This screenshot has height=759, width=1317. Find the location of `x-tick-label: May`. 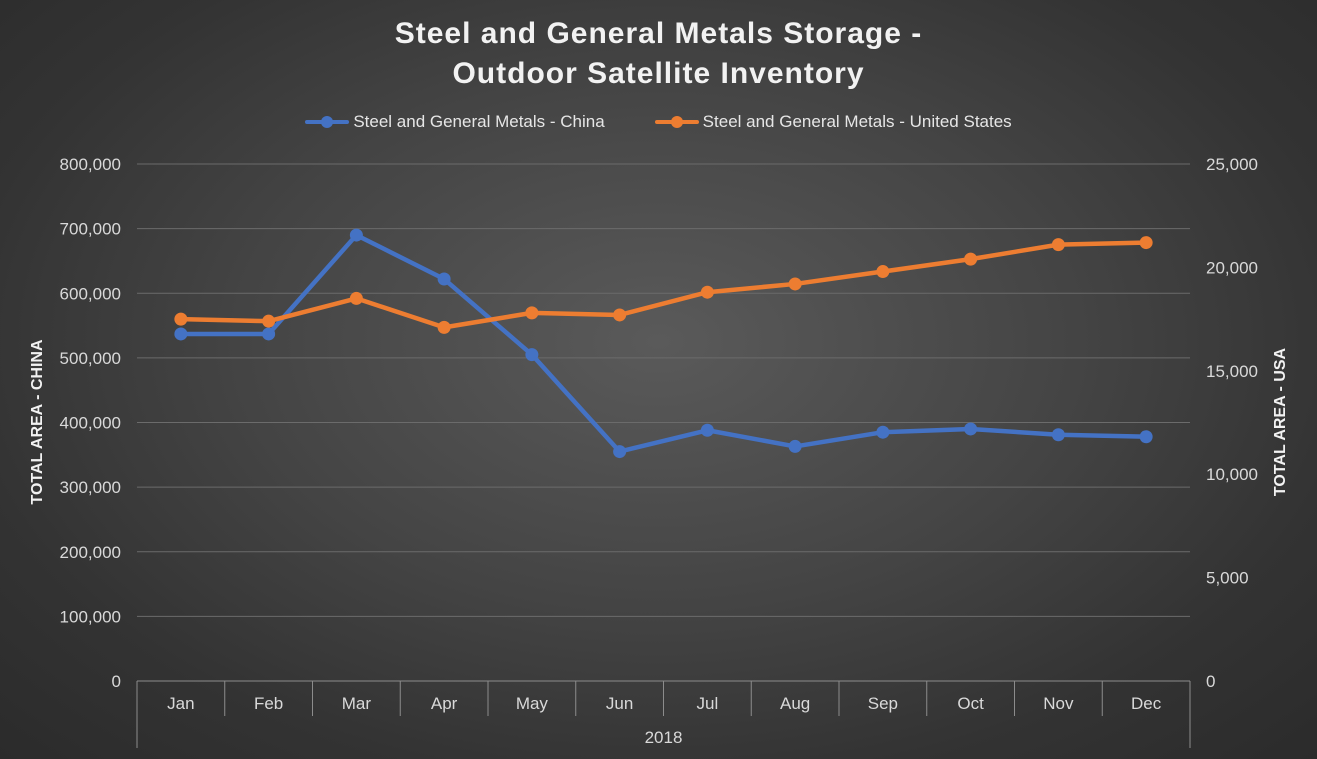

x-tick-label: May is located at coordinates (532, 703).